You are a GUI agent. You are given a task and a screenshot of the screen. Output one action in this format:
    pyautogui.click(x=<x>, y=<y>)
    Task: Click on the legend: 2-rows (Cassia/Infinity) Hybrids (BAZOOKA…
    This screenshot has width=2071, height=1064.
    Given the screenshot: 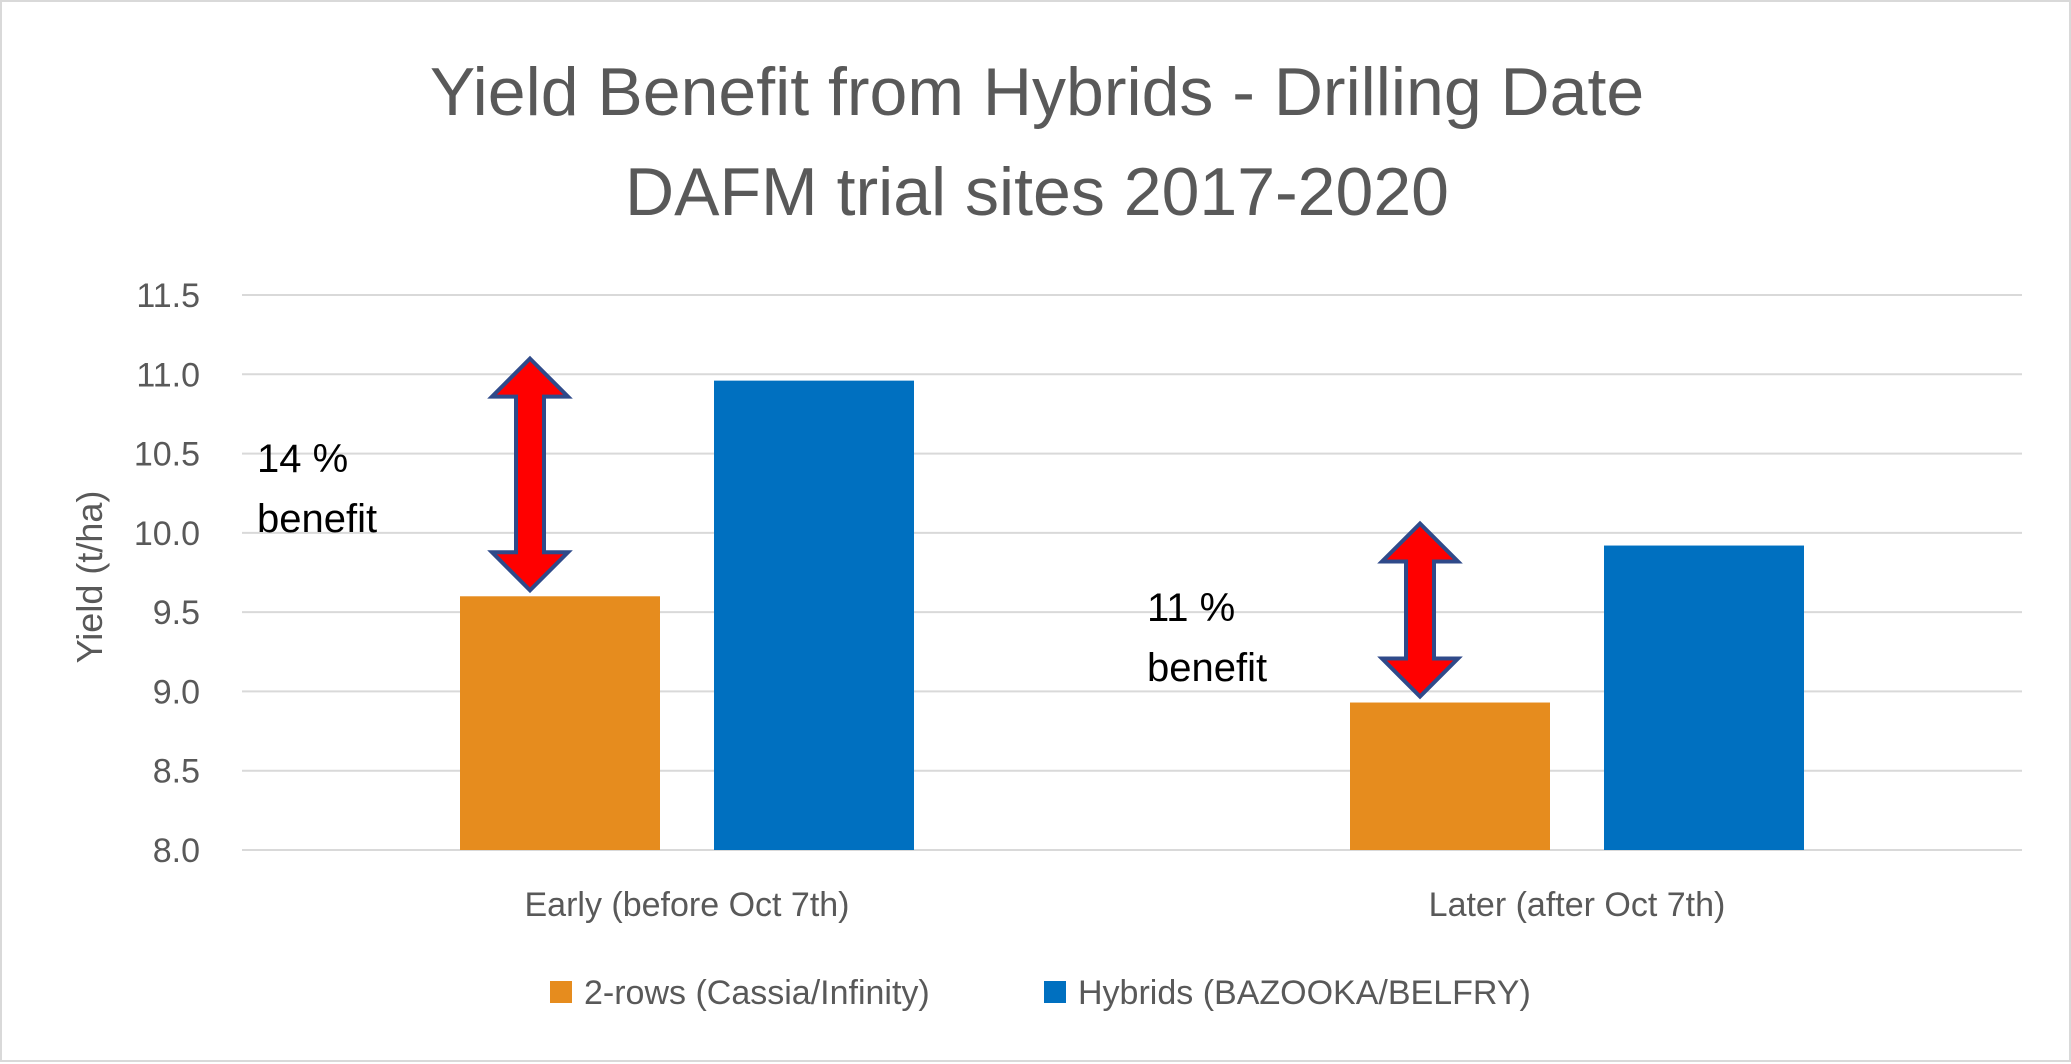 What is the action you would take?
    pyautogui.click(x=1040, y=993)
    